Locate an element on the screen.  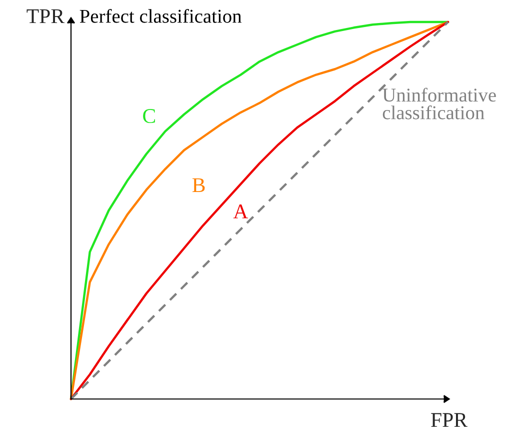
annotation: Uninformative classification is located at coordinates (439, 104).